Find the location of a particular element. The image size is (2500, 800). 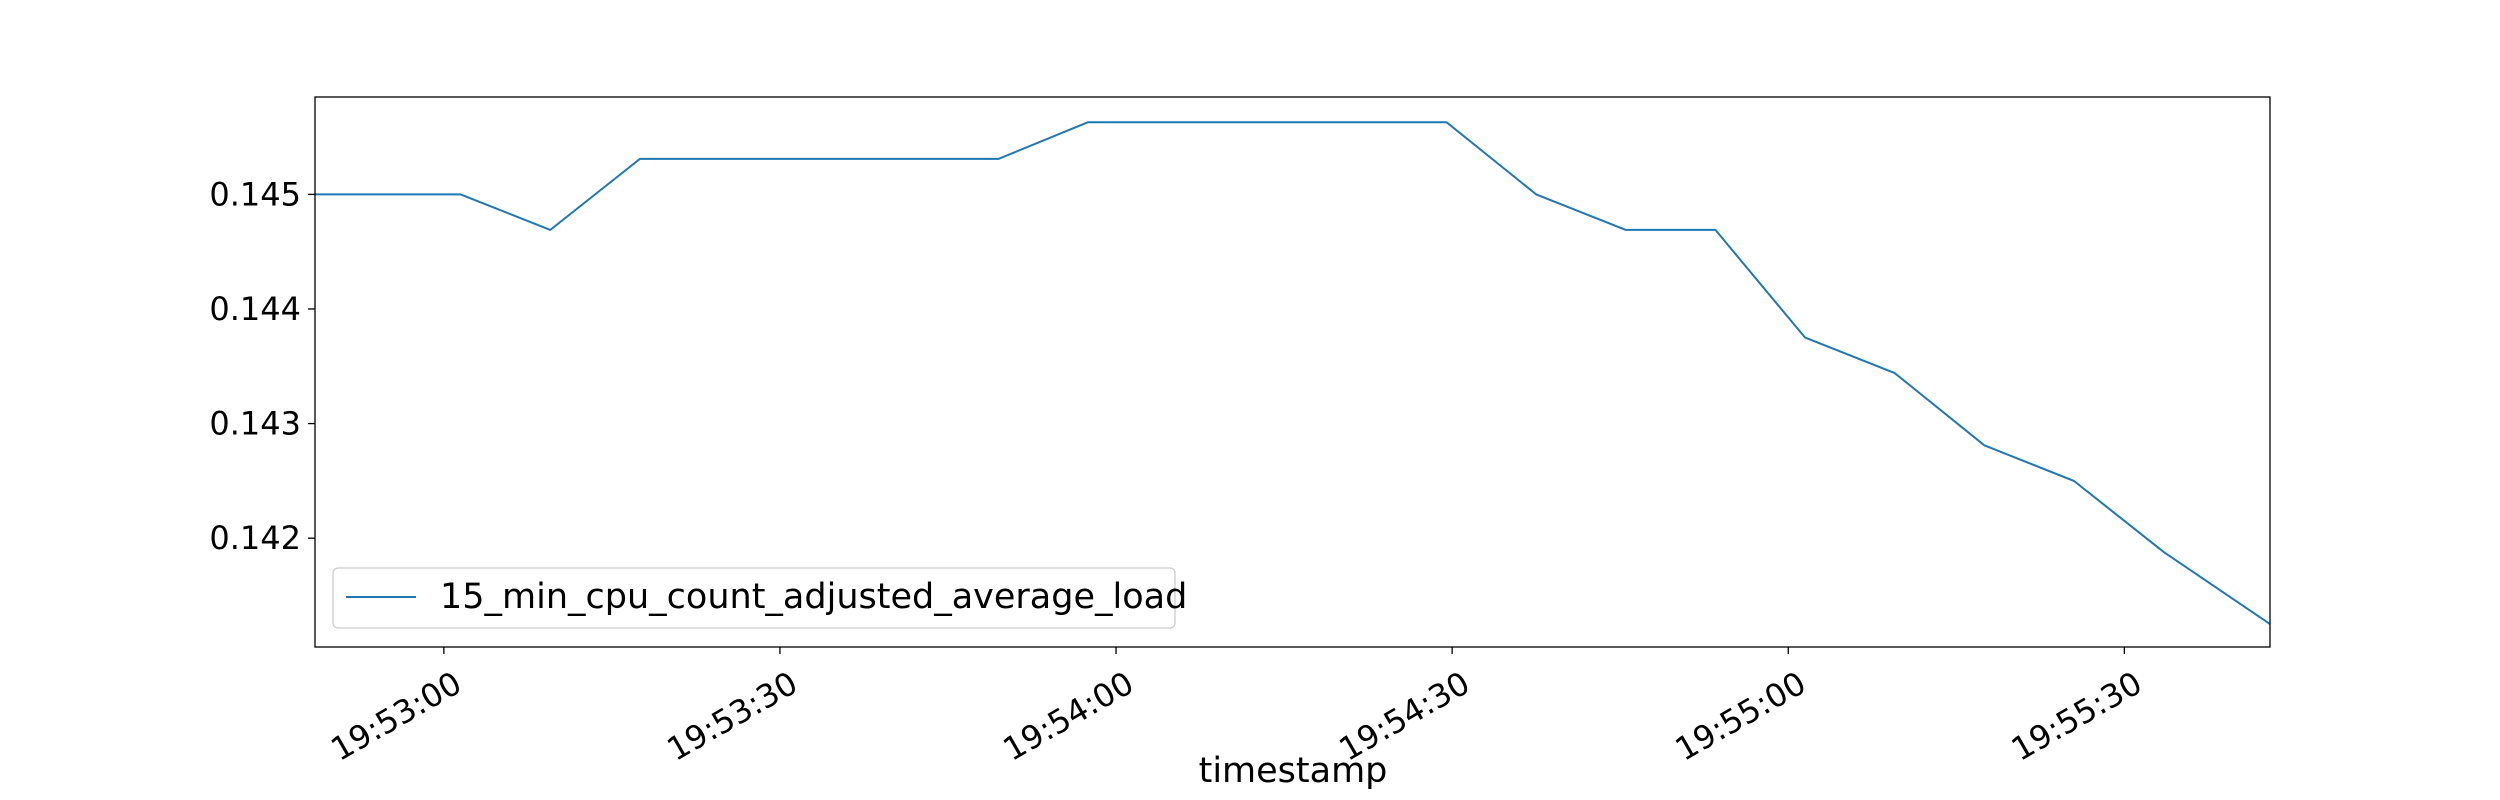

legend: 15_min_cpu_count_adjusted_average_load is located at coordinates (759, 598).